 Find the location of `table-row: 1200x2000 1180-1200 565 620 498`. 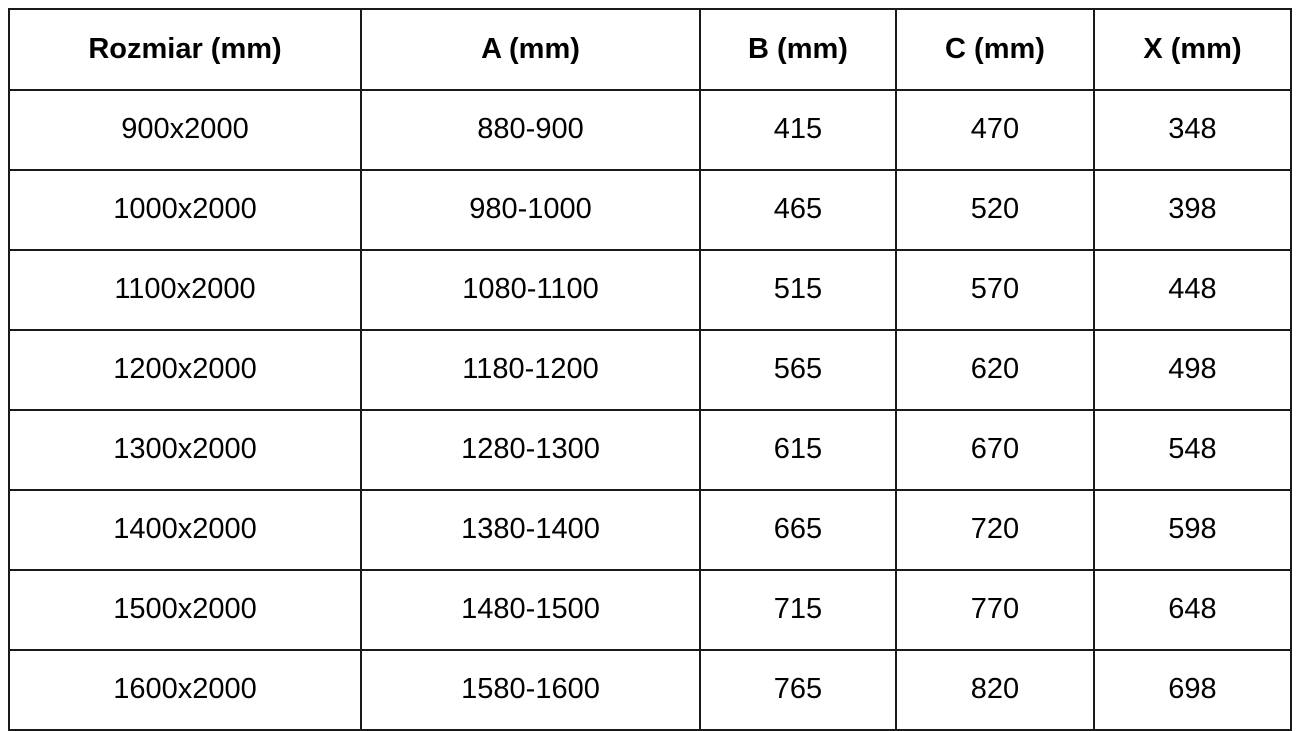

table-row: 1200x2000 1180-1200 565 620 498 is located at coordinates (650, 370).